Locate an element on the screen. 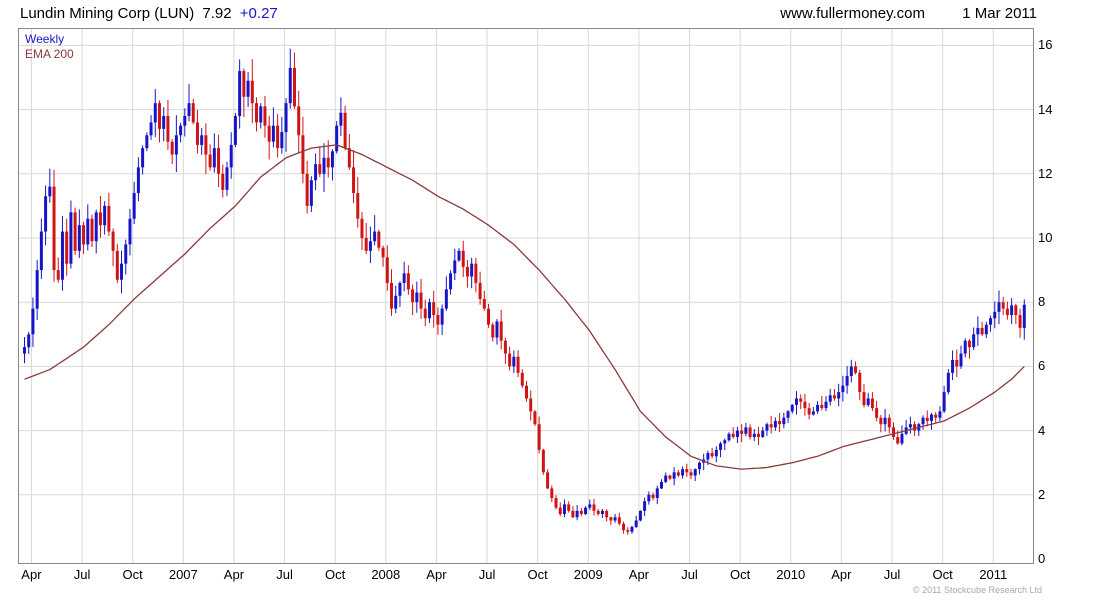  x-axis-label: 2008 is located at coordinates (386, 574).